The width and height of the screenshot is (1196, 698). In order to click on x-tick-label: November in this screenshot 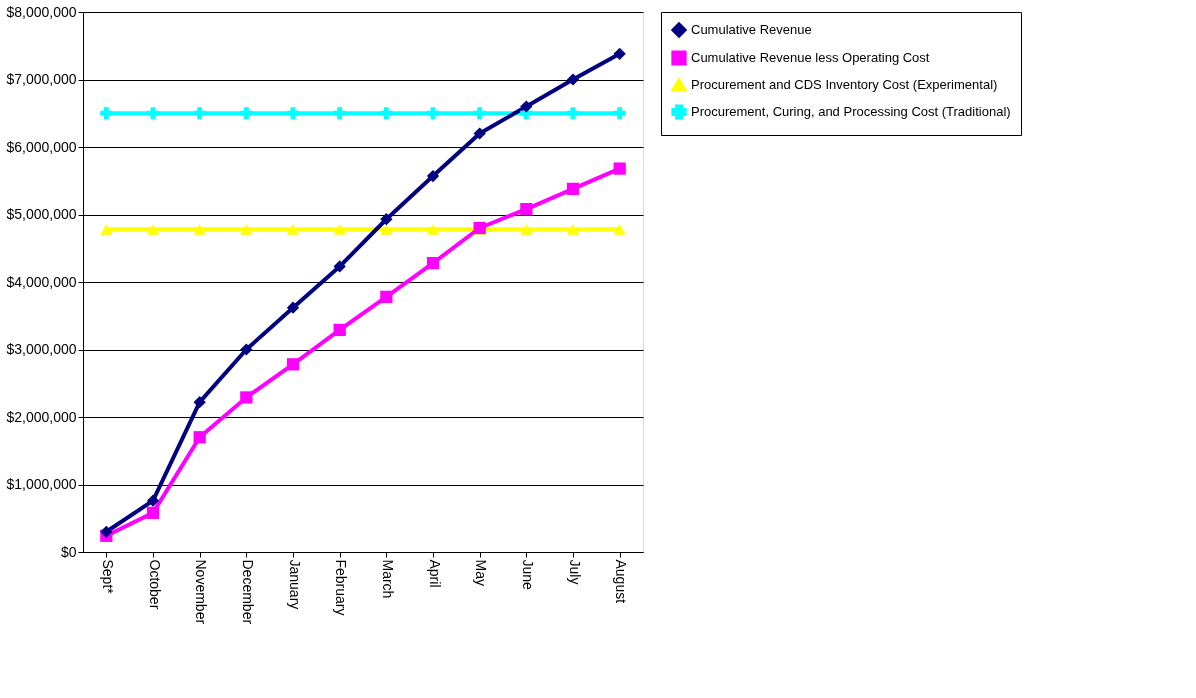, I will do `click(201, 592)`.